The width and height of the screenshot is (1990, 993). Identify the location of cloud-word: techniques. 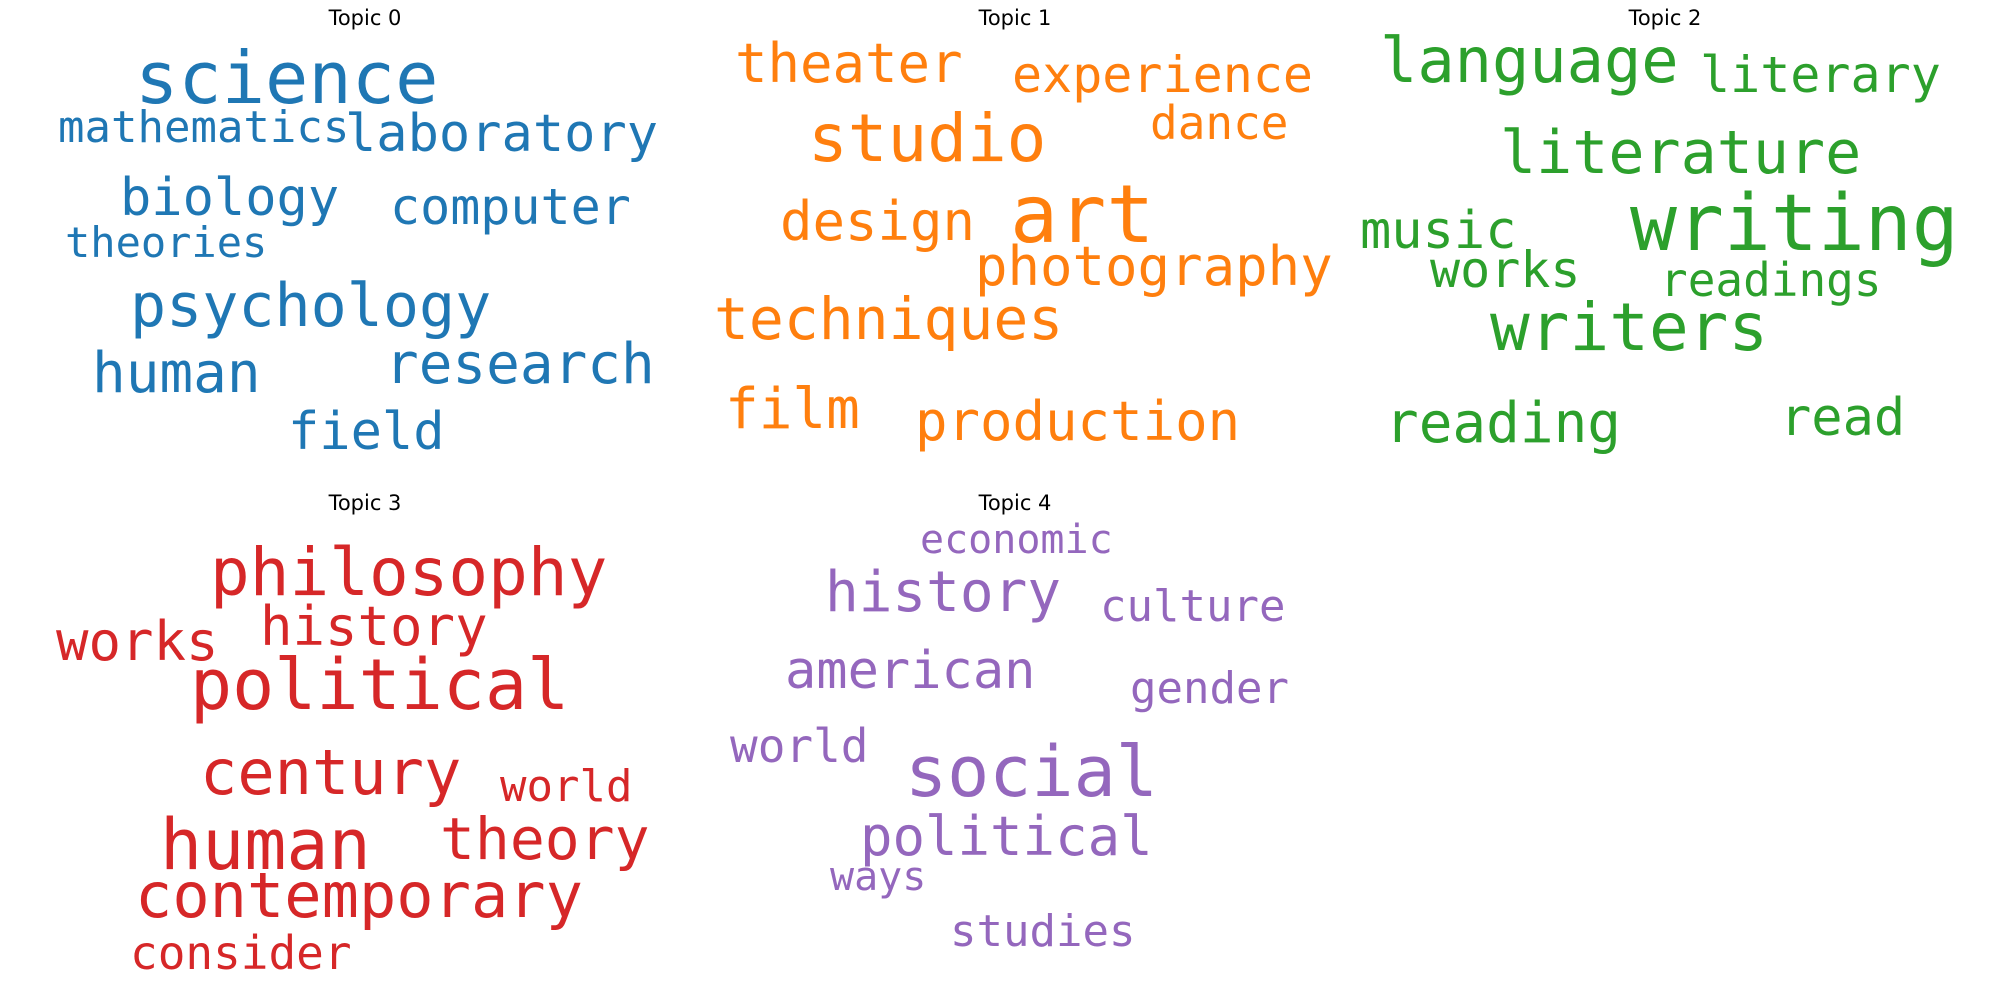
(889, 319).